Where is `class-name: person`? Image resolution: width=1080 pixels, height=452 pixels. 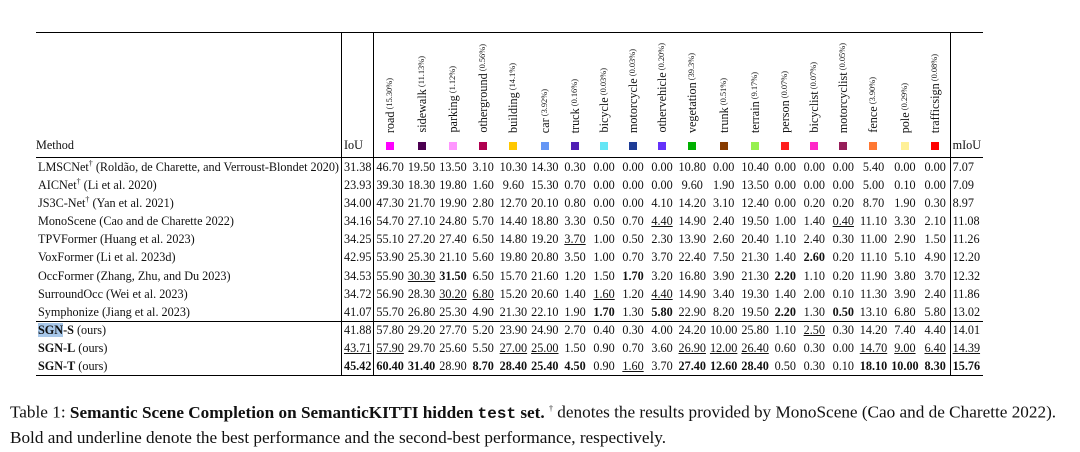
class-name: person is located at coordinates (785, 117).